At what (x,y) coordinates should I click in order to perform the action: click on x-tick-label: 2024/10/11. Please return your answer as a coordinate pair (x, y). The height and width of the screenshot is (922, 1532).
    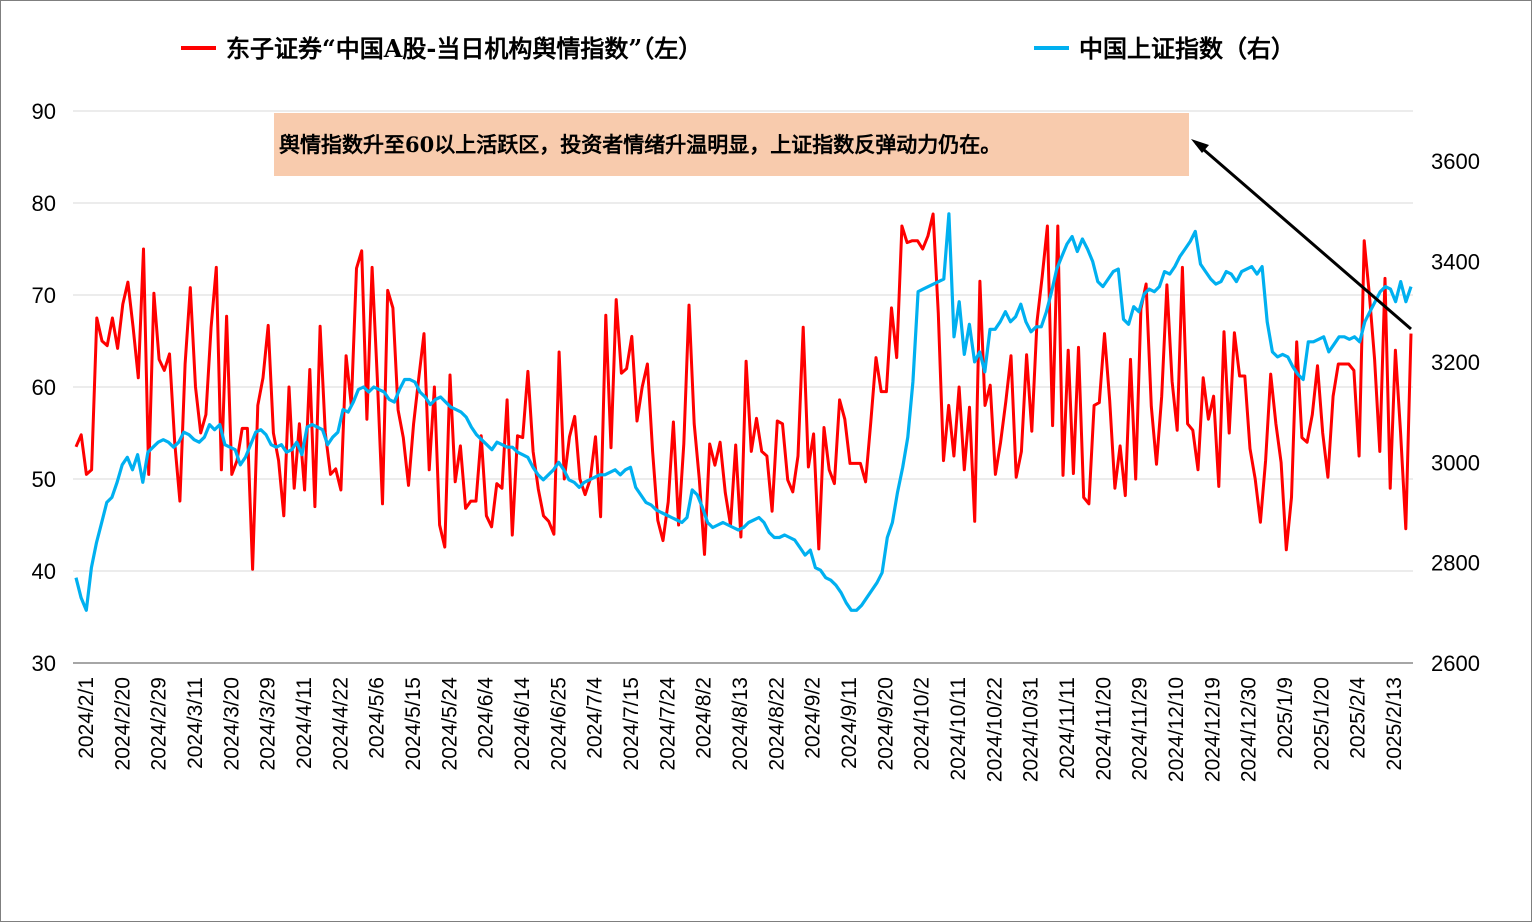
    Looking at the image, I should click on (958, 729).